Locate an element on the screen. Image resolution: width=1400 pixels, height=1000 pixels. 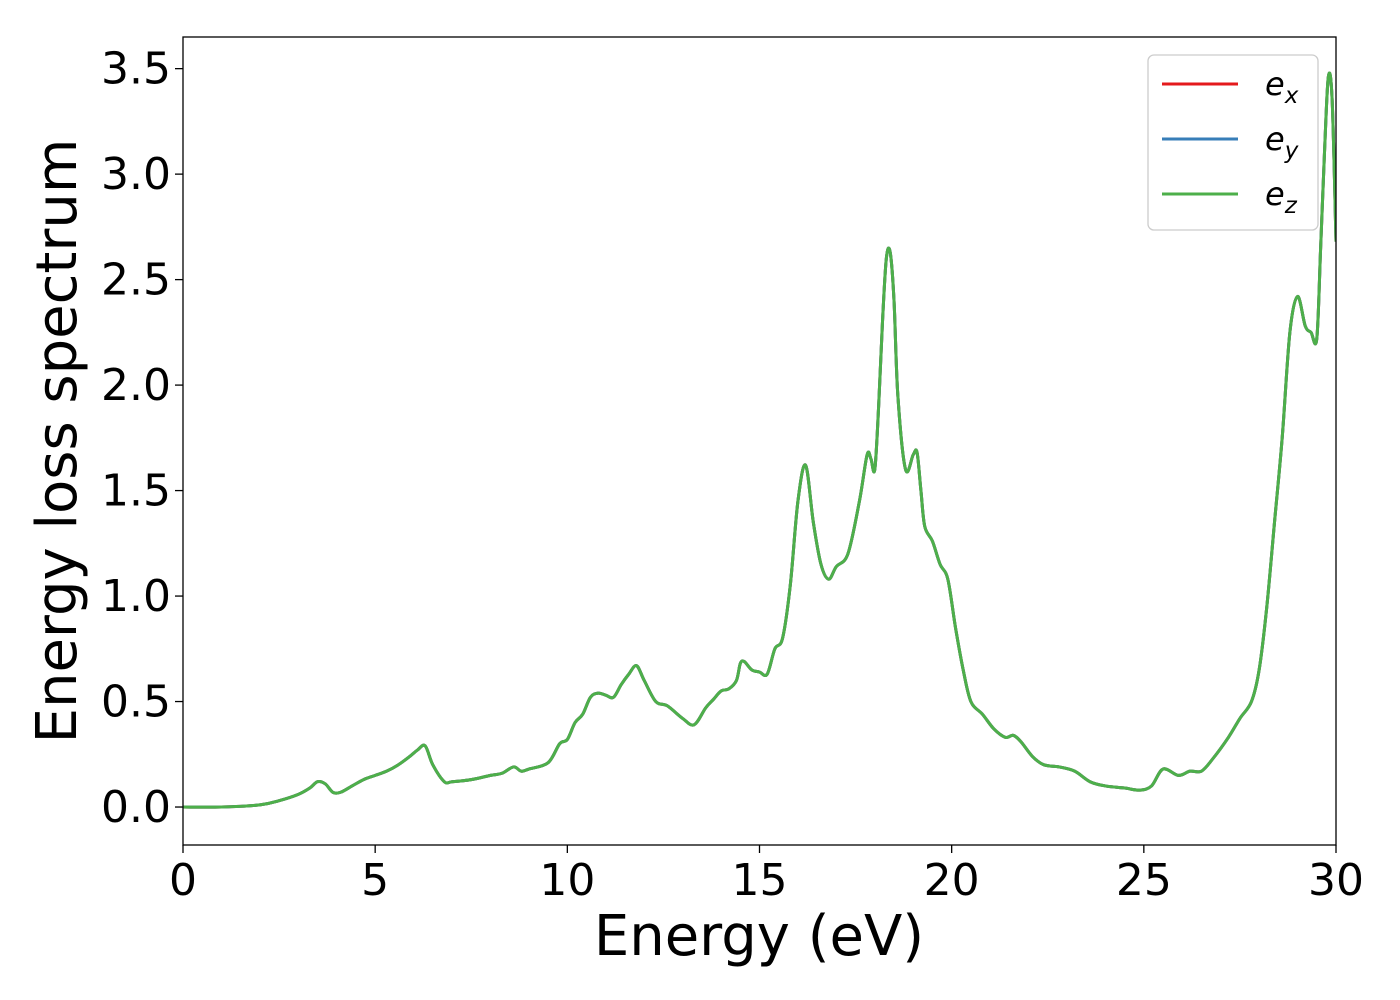
x-axis-title: Energy (eV) is located at coordinates (759, 936).